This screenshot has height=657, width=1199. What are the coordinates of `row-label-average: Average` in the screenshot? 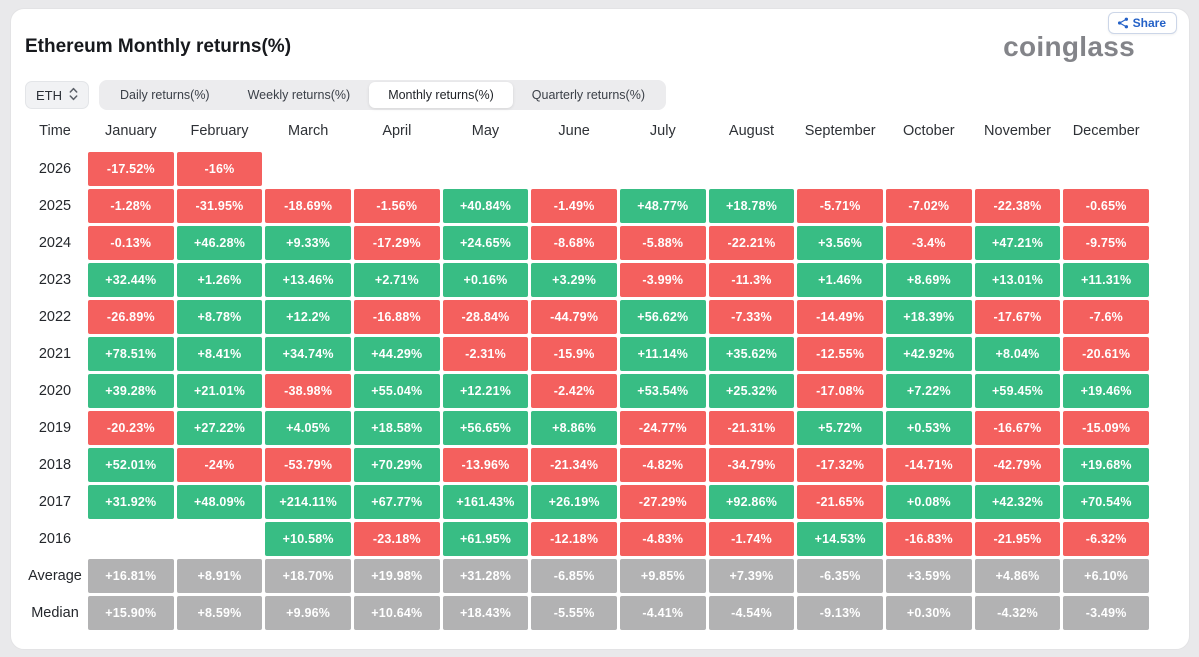 It's located at (55, 576).